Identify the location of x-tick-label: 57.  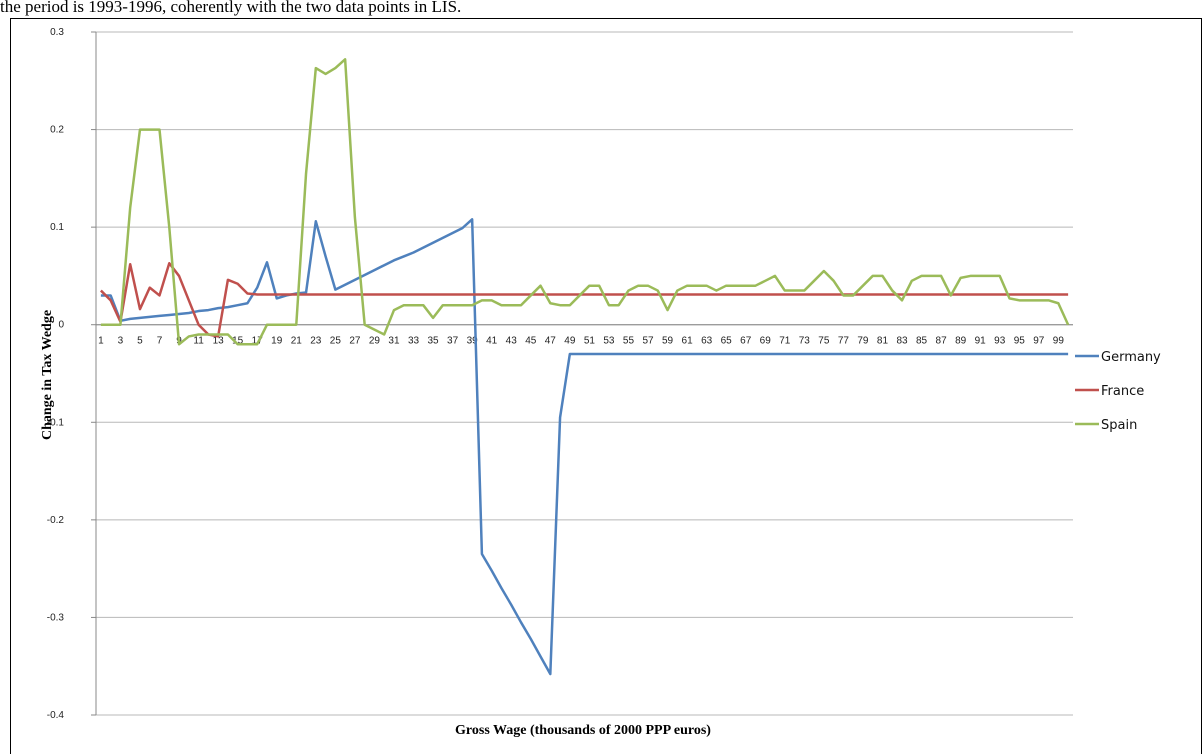
(648, 341).